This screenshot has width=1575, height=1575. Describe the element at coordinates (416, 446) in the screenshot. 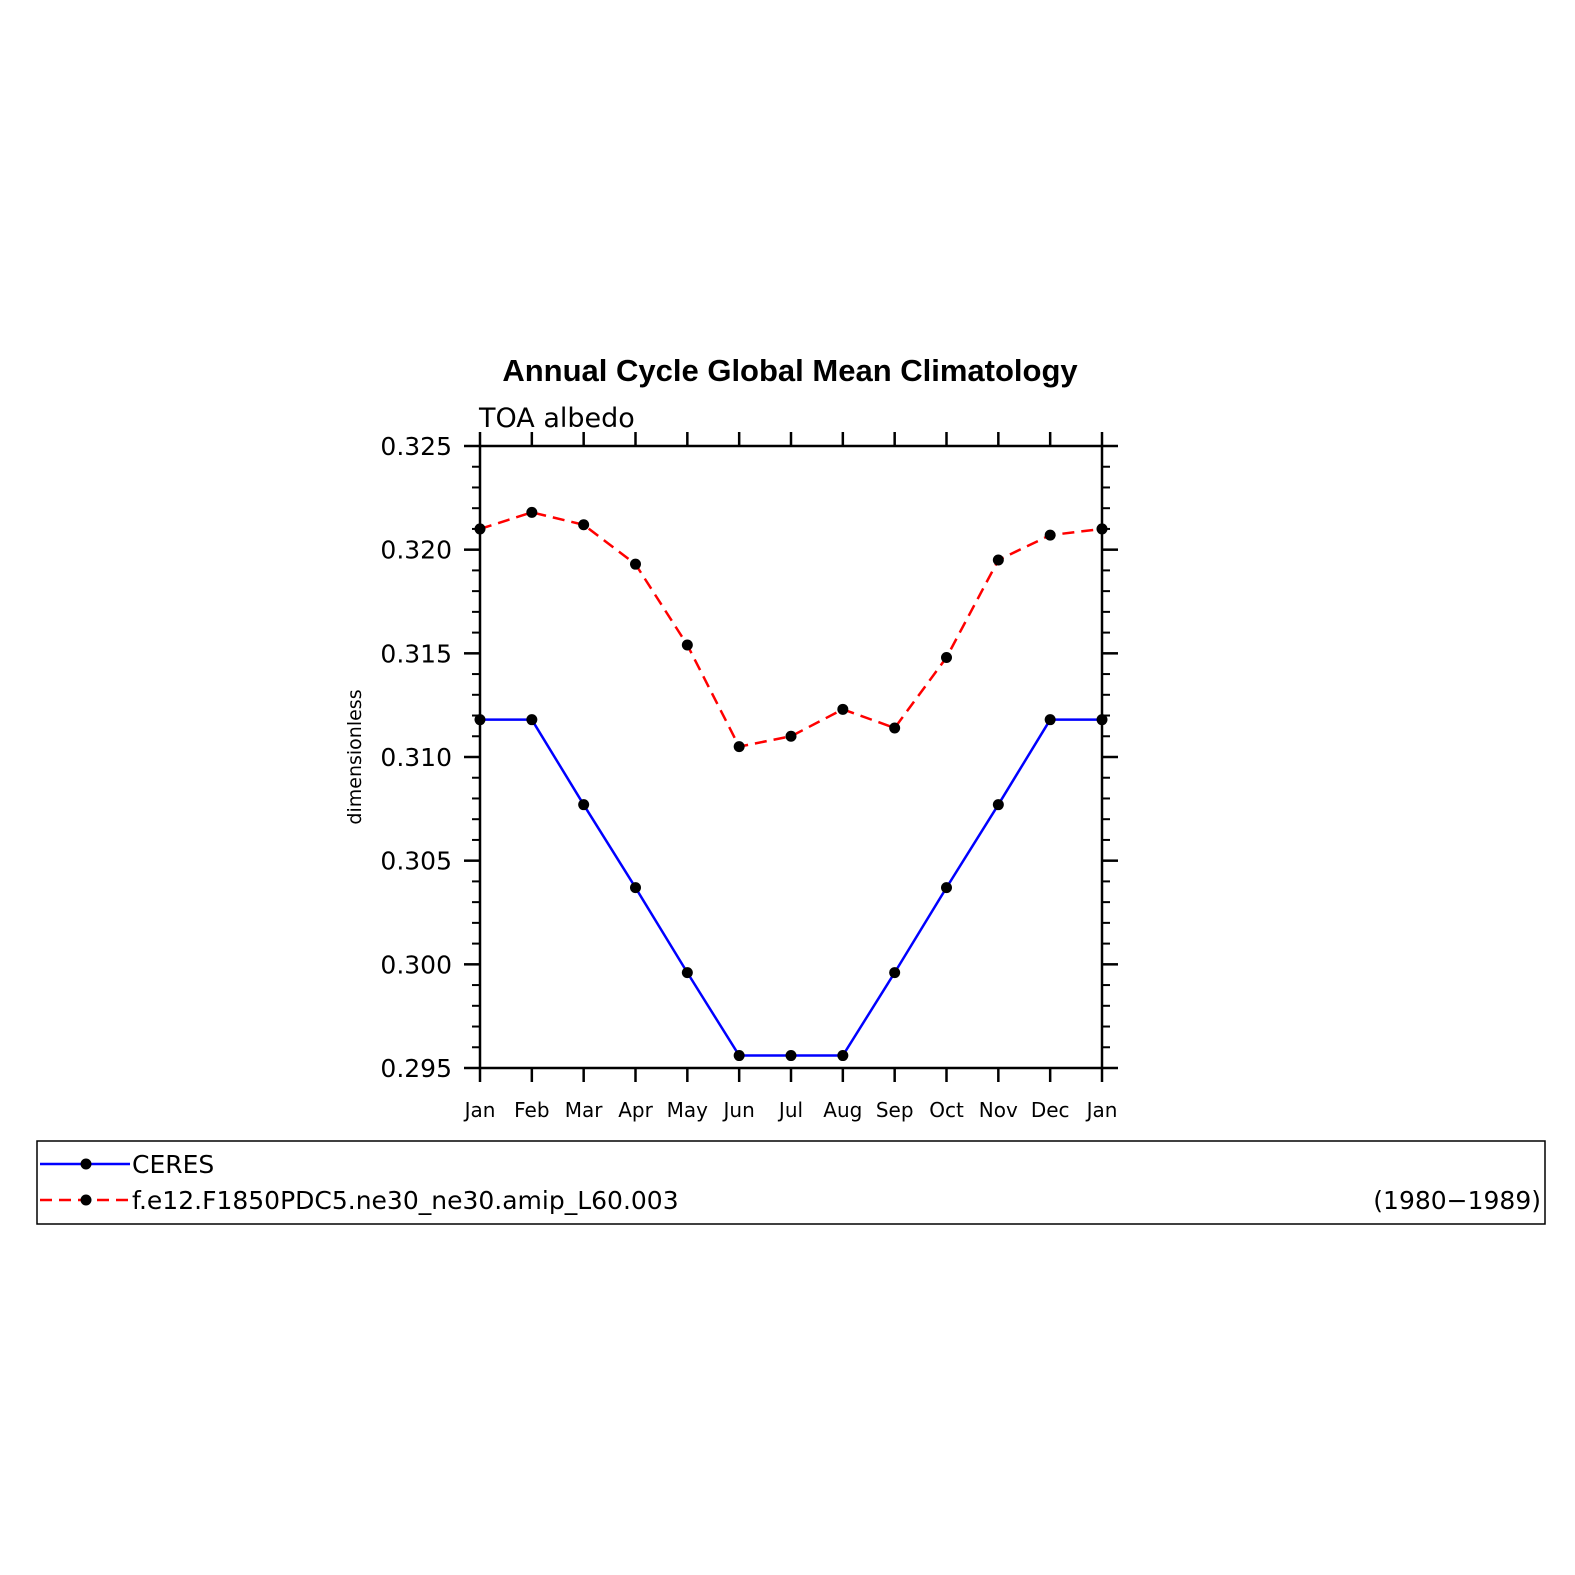

I see `y-tick-label: 0.325` at that location.